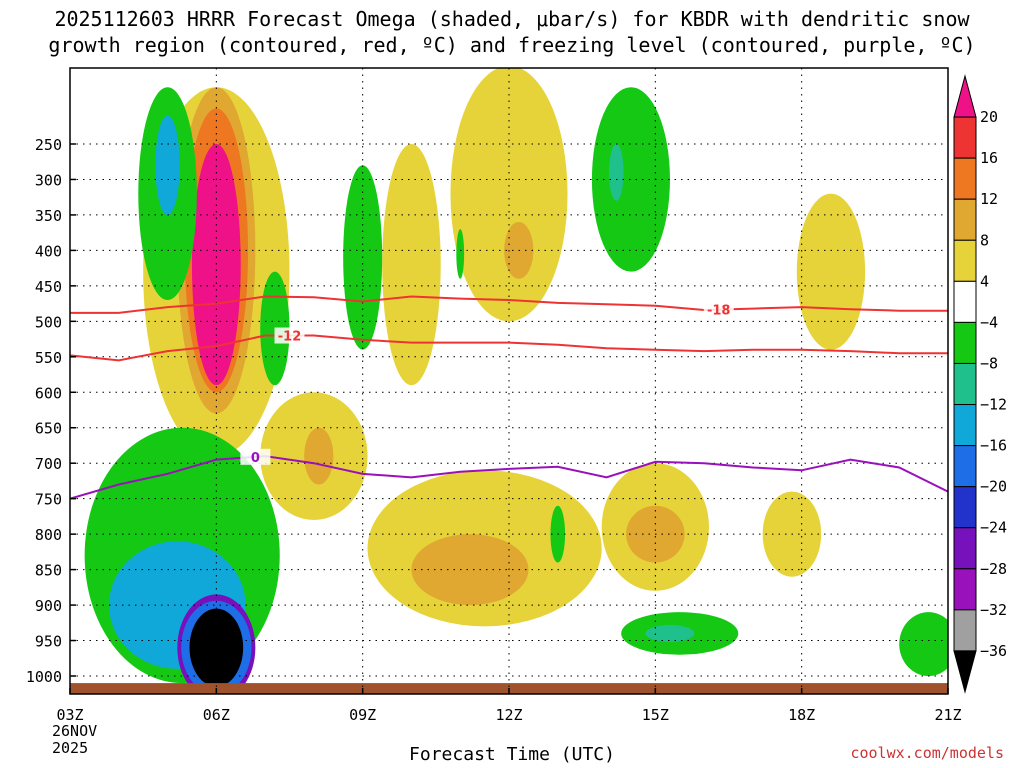  What do you see at coordinates (993, 528) in the screenshot?
I see `colorbar-label-10: −24` at bounding box center [993, 528].